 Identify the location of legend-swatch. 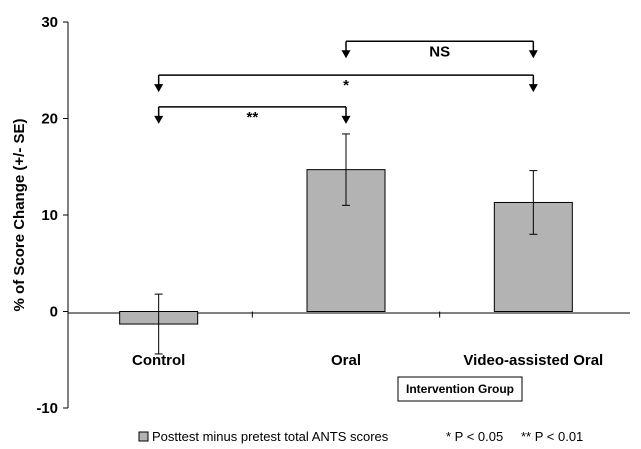
(143, 436).